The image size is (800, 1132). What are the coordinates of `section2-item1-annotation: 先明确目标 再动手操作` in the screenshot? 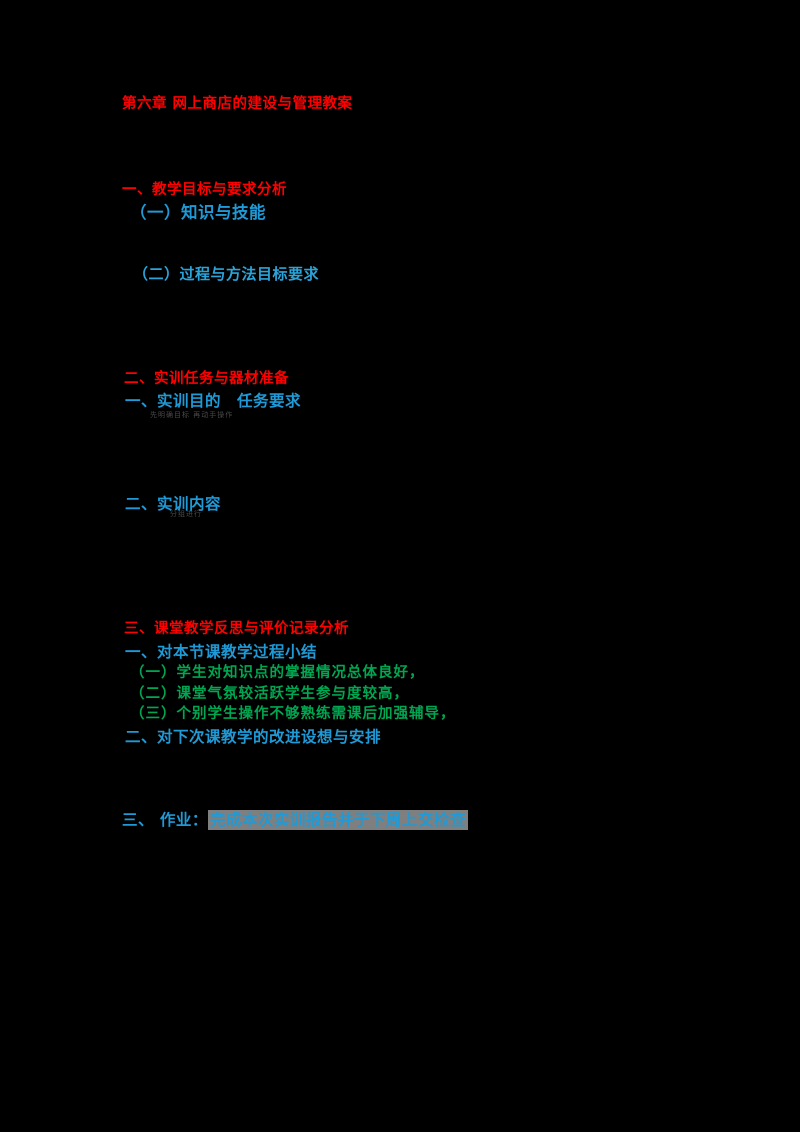 It's located at (192, 415).